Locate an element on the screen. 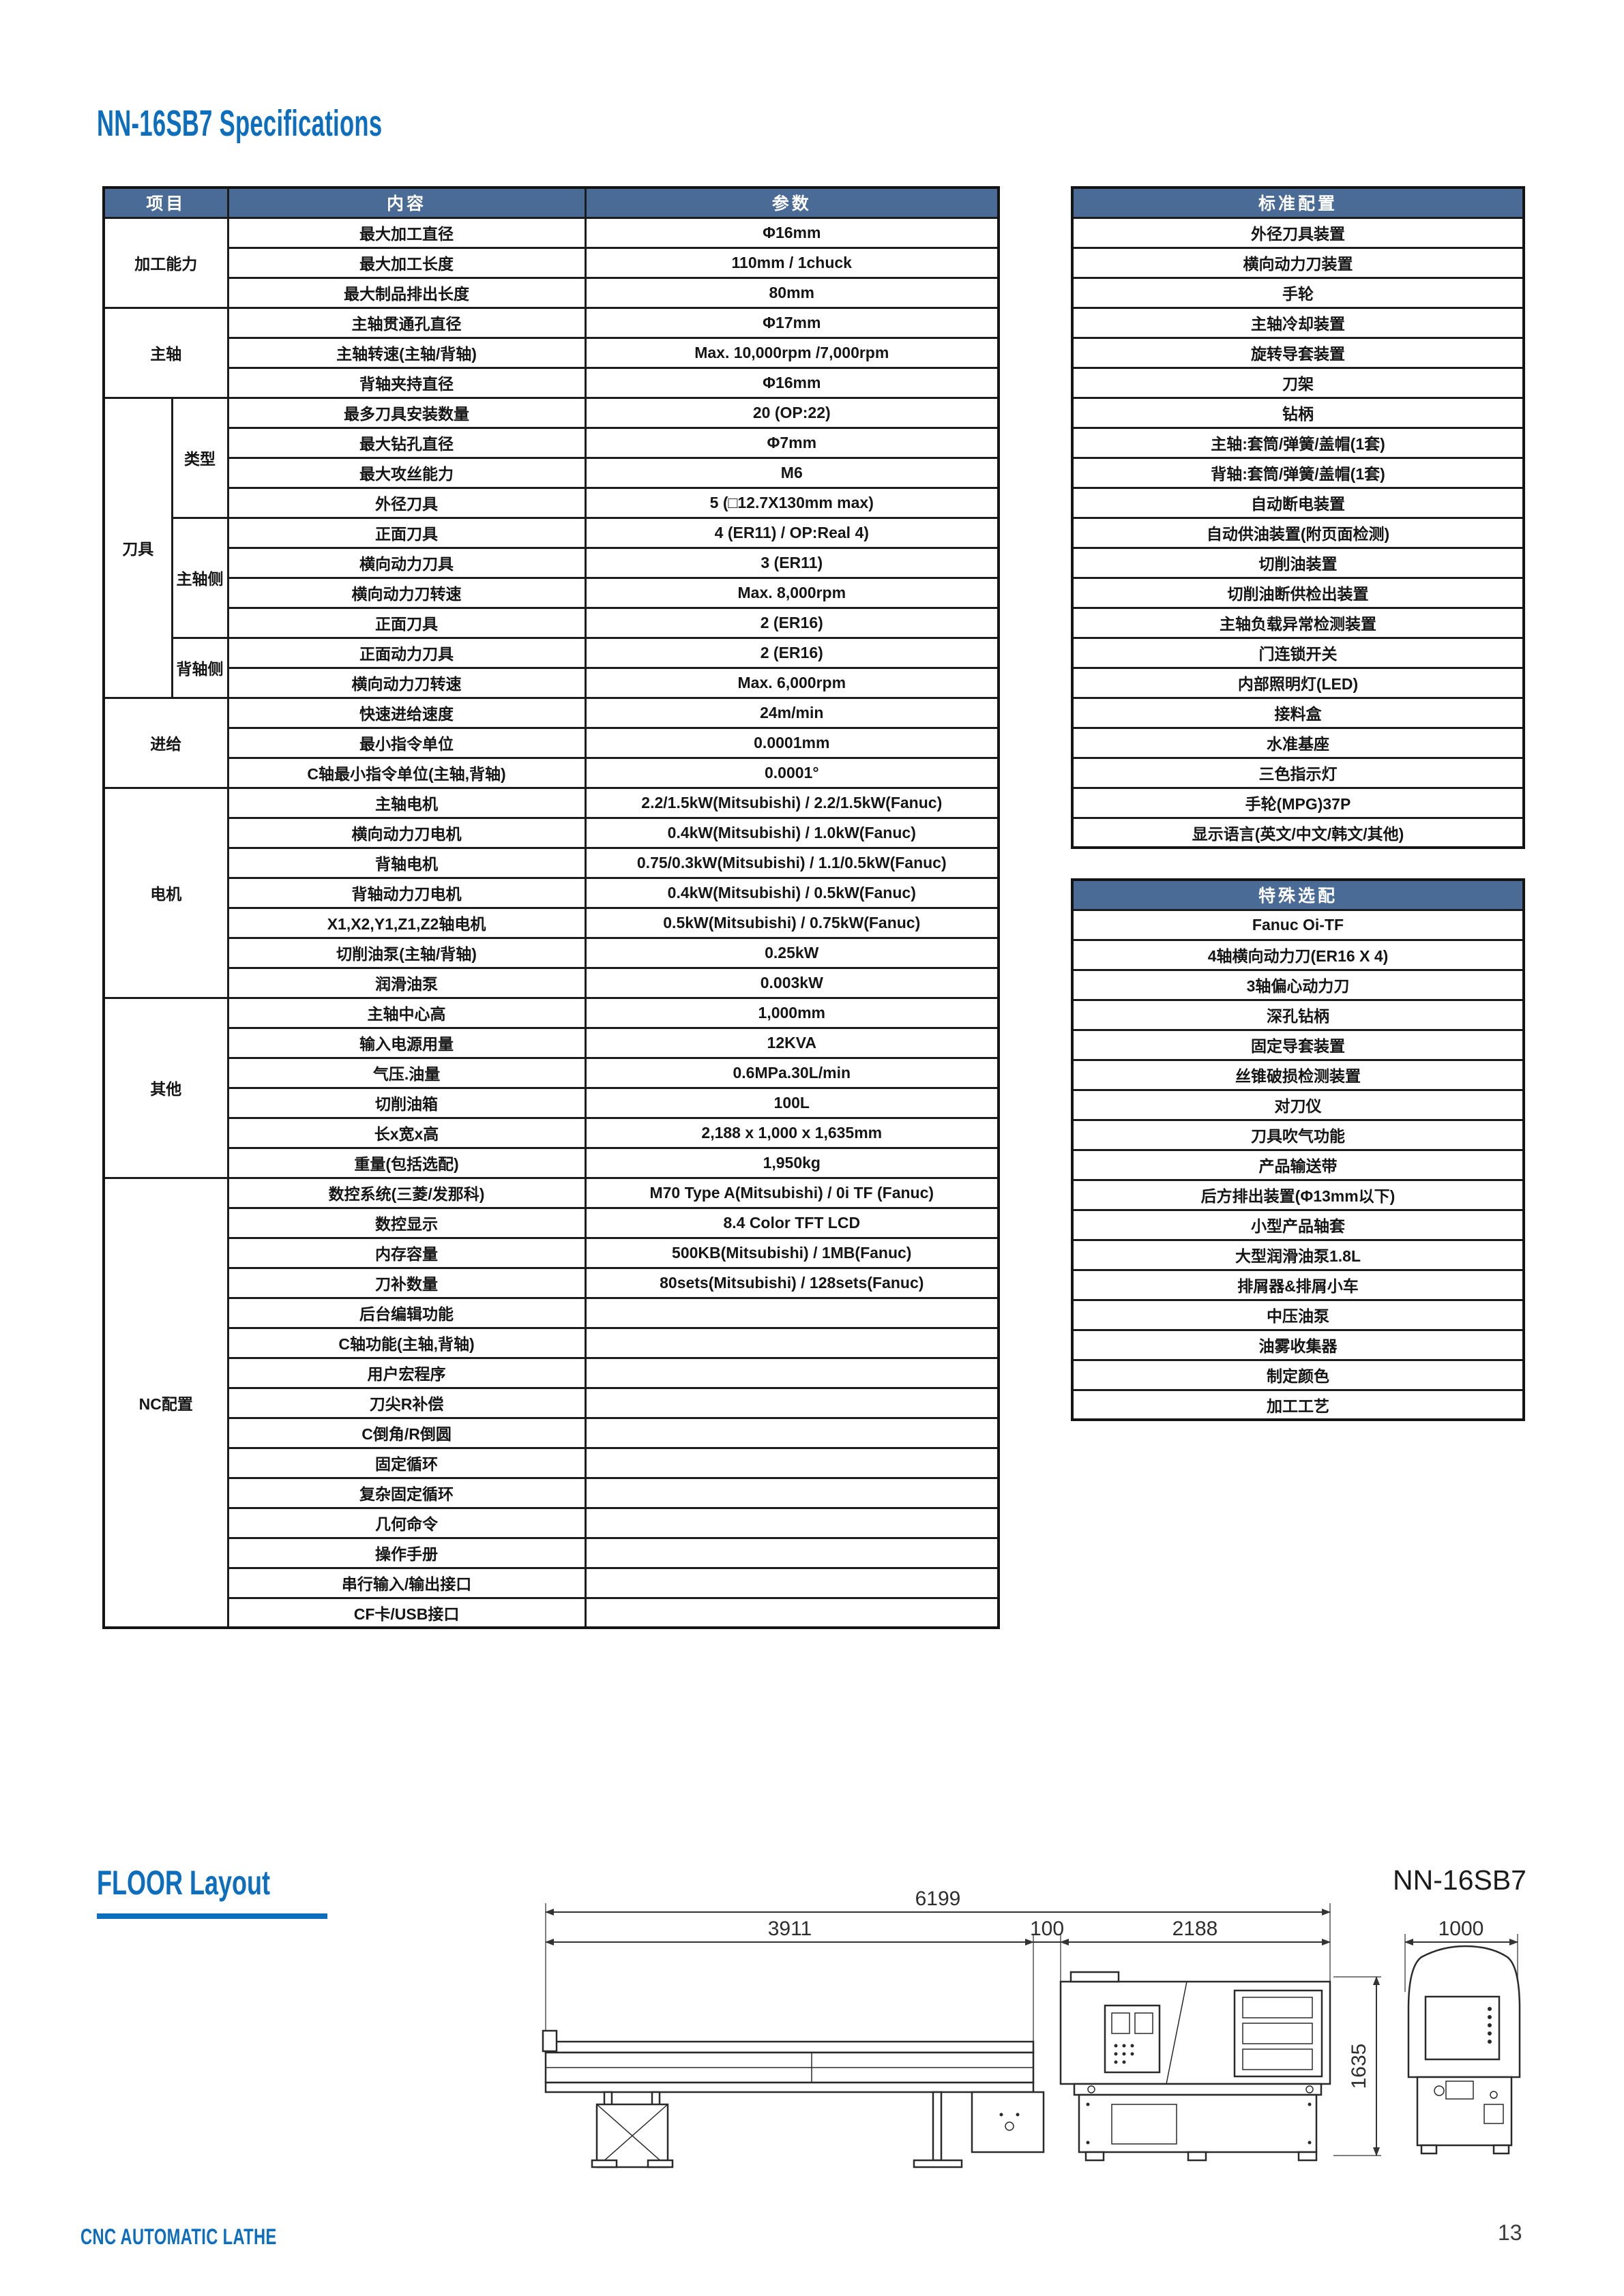 This screenshot has height=2296, width=1624. table-row: 串行输入/输出接口 is located at coordinates (552, 1583).